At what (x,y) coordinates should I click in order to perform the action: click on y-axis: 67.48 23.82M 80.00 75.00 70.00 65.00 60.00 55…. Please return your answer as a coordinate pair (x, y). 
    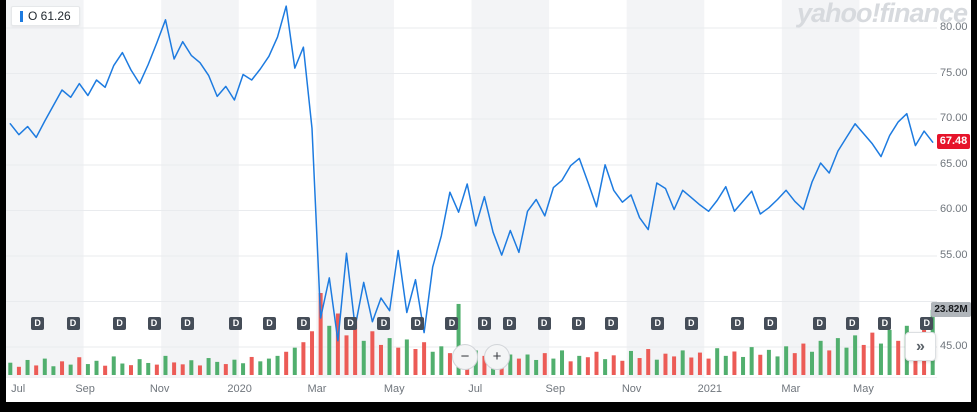
    Looking at the image, I should click on (951, 201).